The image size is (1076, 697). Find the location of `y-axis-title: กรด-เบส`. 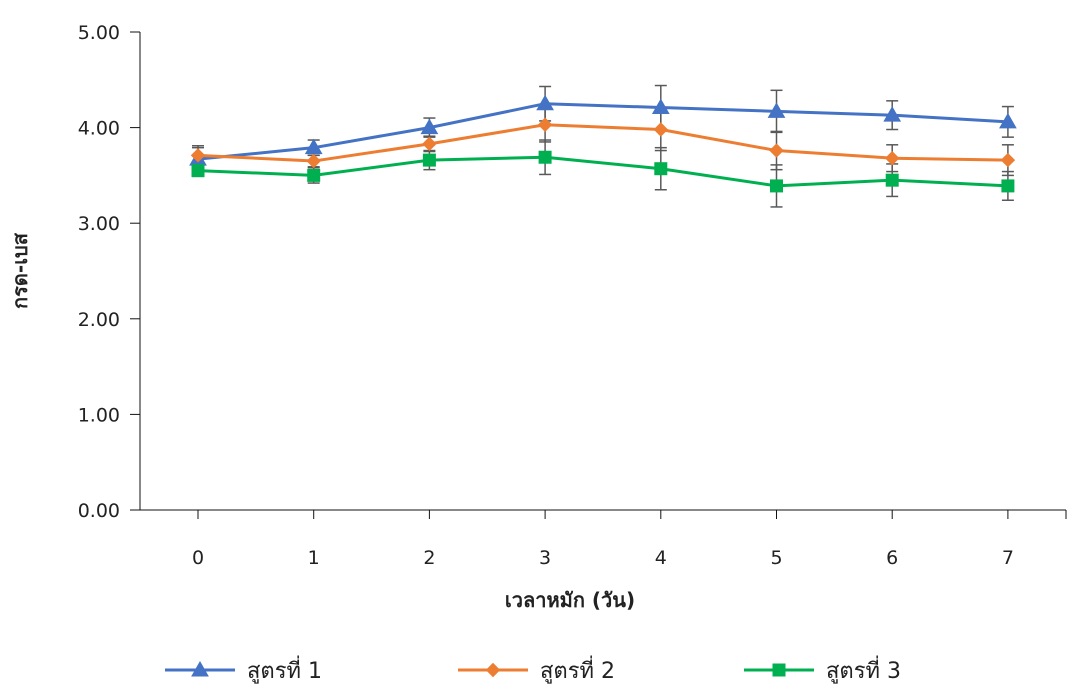

y-axis-title: กรด-เบส is located at coordinates (20, 270).